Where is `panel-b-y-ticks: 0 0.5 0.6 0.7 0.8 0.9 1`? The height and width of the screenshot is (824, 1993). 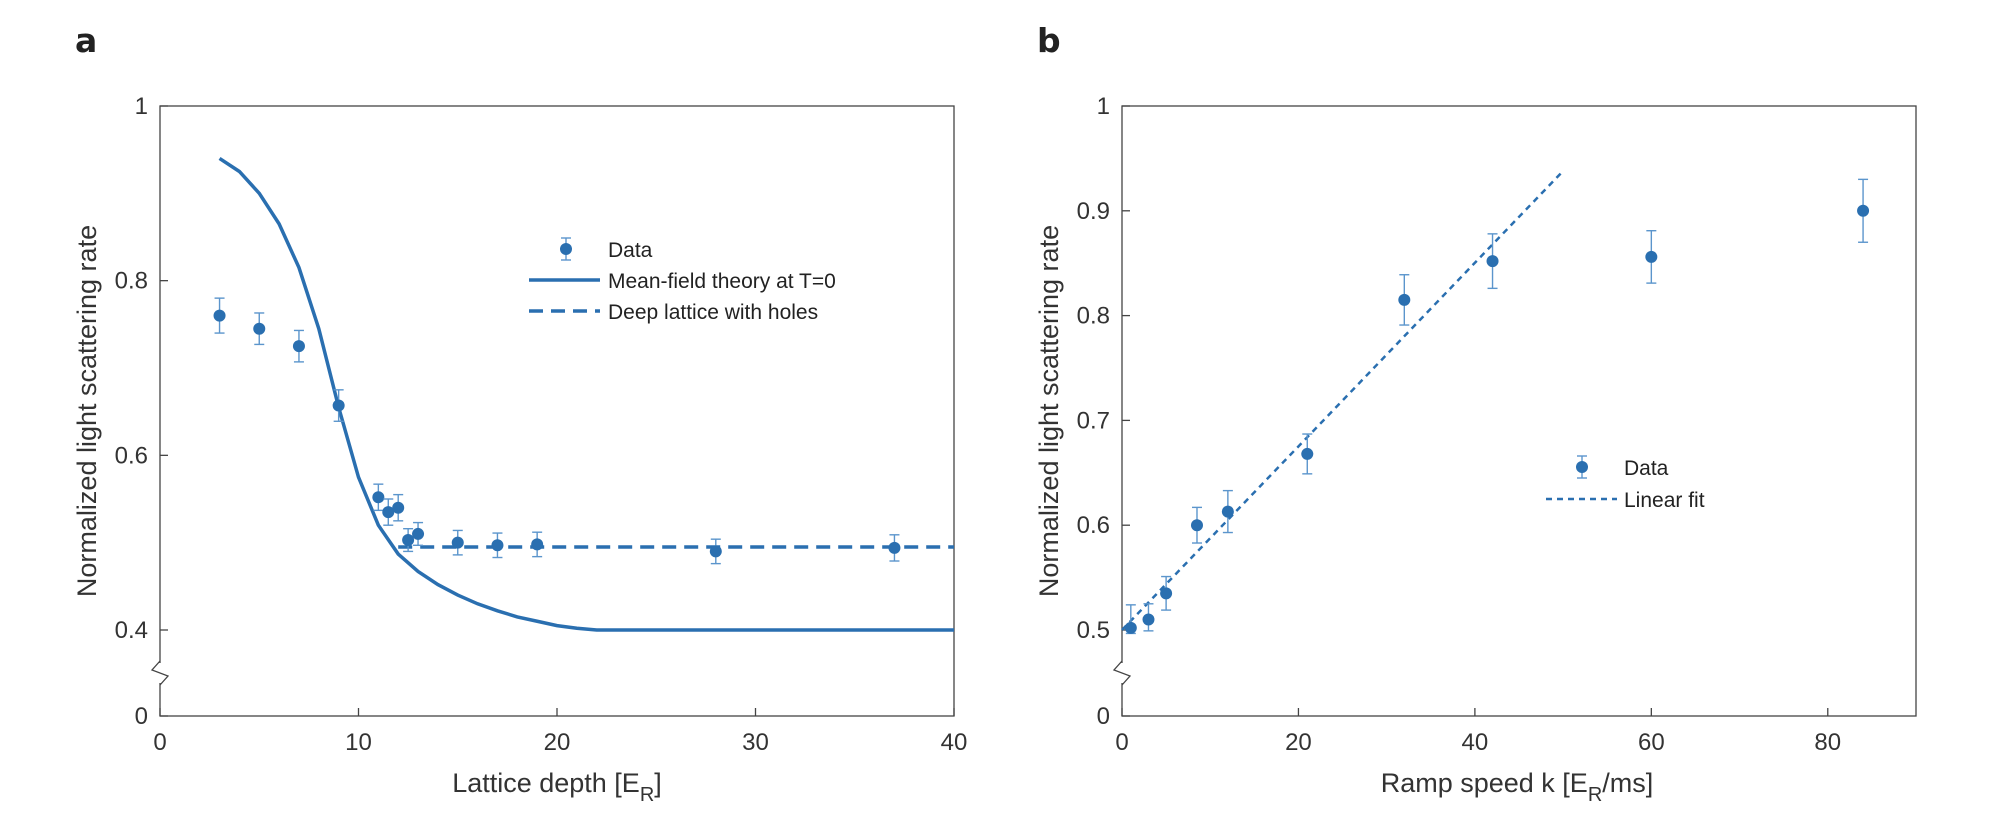
panel-b-y-ticks: 0 0.5 0.6 0.7 0.8 0.9 1 is located at coordinates (1103, 411).